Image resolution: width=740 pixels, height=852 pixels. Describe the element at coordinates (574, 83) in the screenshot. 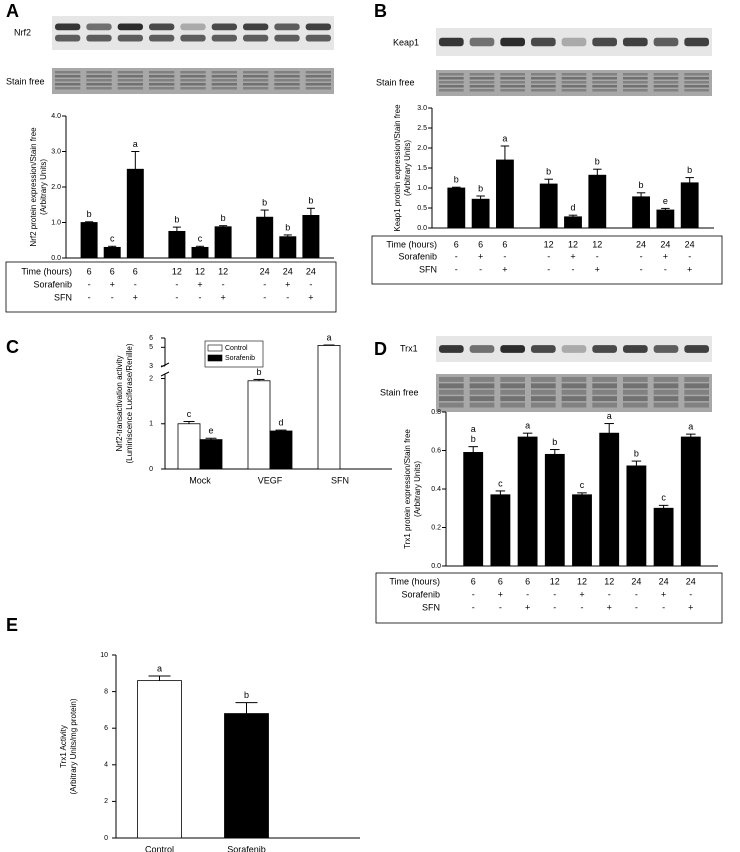

I see `blot` at that location.